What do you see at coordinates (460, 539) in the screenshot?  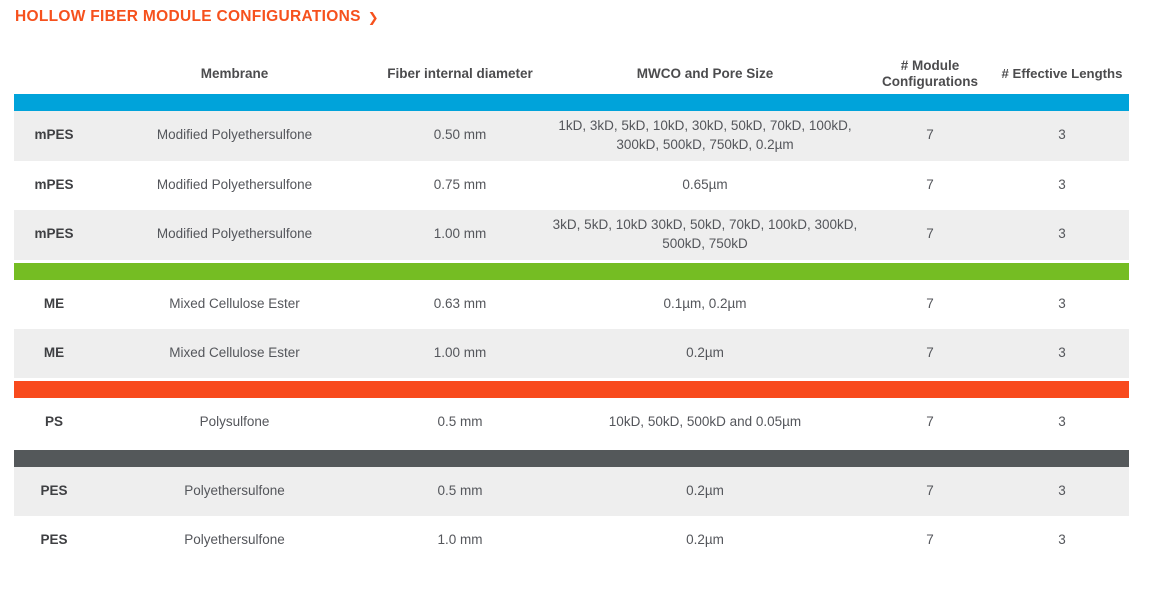 I see `cell-fiber-internal-diameter: 1.0 mm` at bounding box center [460, 539].